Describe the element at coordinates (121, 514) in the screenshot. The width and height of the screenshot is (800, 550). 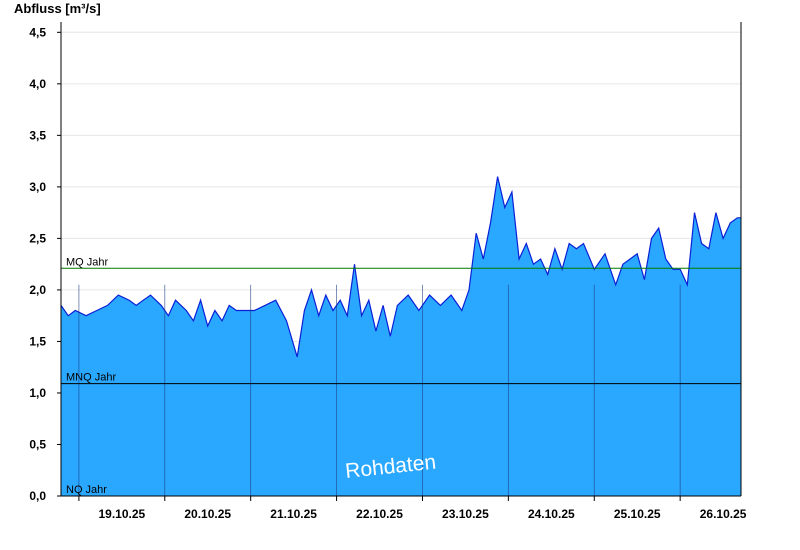
I see `x-tick-label: 19.10.25` at that location.